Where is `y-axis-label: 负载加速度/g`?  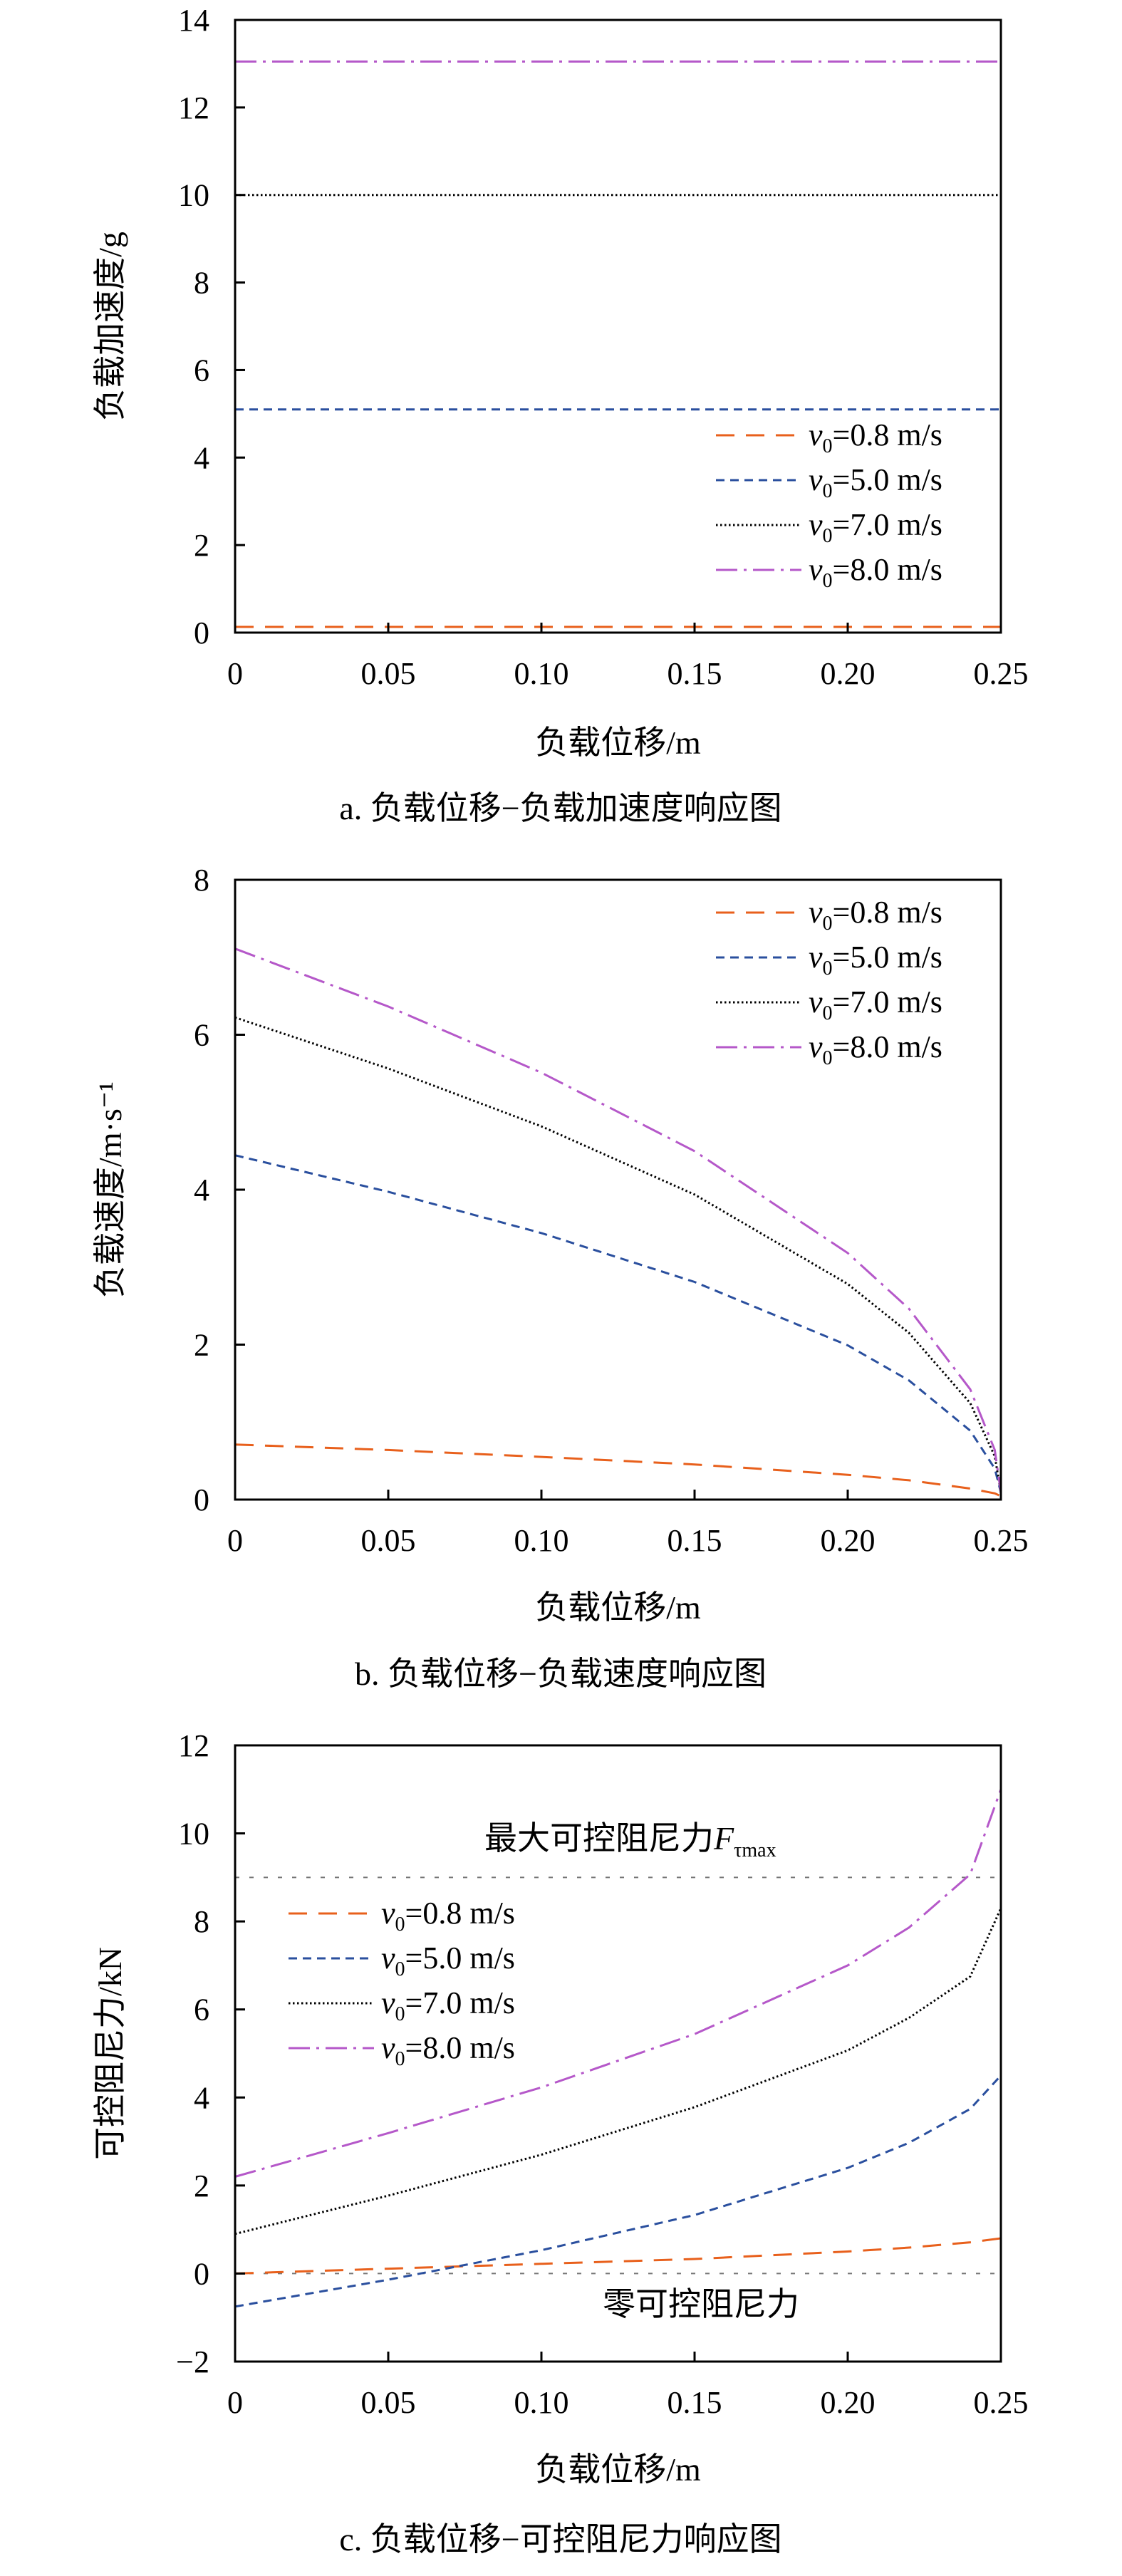 y-axis-label: 负载加速度/g is located at coordinates (110, 326).